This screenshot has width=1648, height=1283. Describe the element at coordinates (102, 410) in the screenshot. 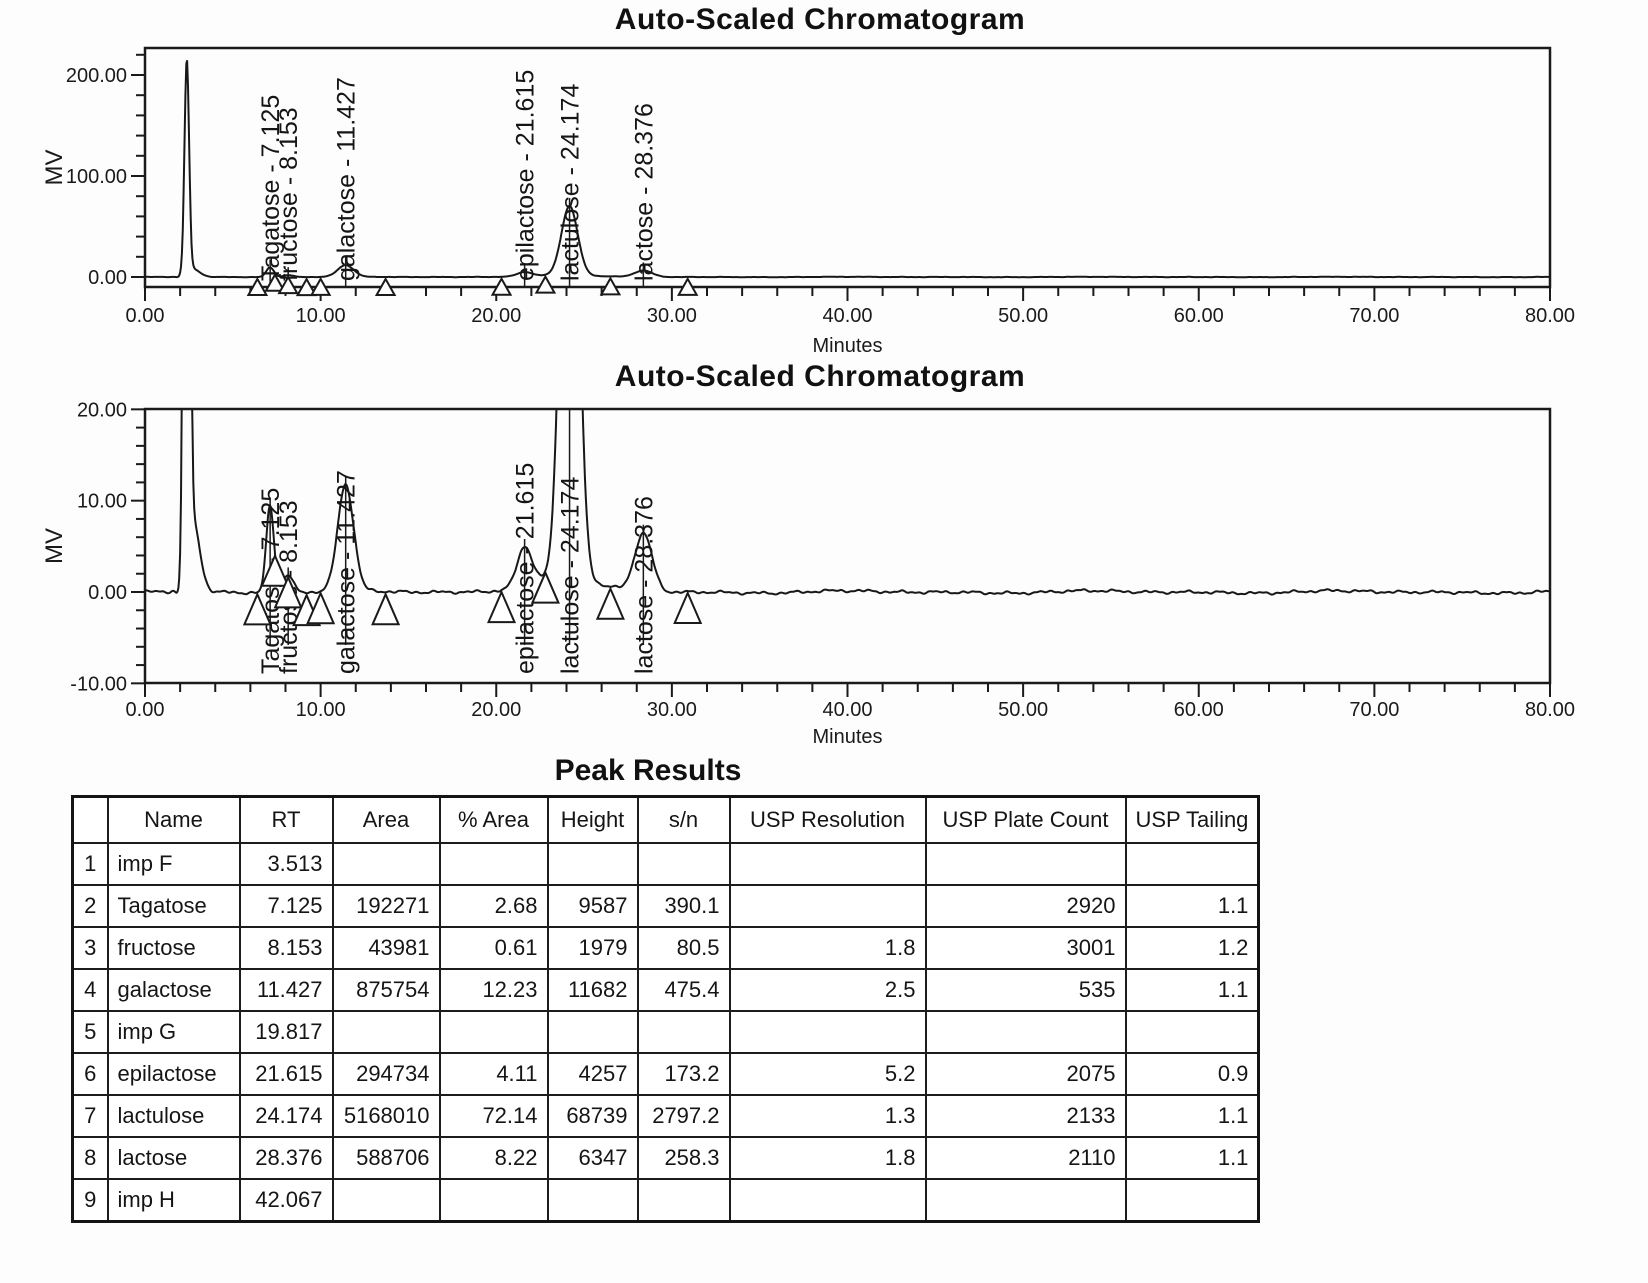

I see `y-tick-label: 20.00` at that location.